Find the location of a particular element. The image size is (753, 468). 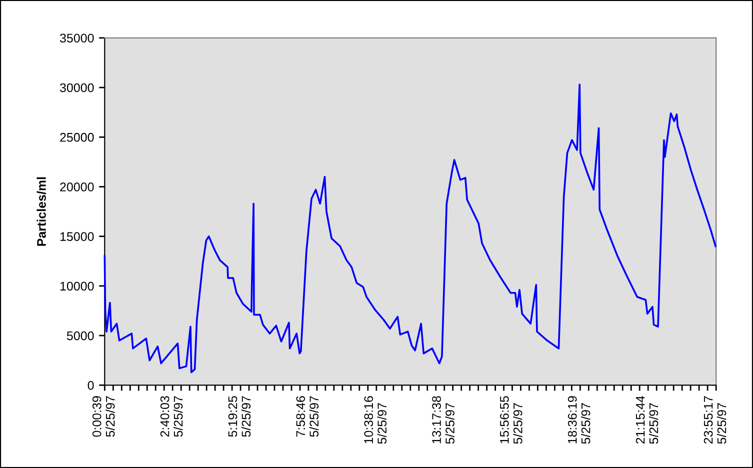

y-tick-label: 5000 is located at coordinates (80, 335).